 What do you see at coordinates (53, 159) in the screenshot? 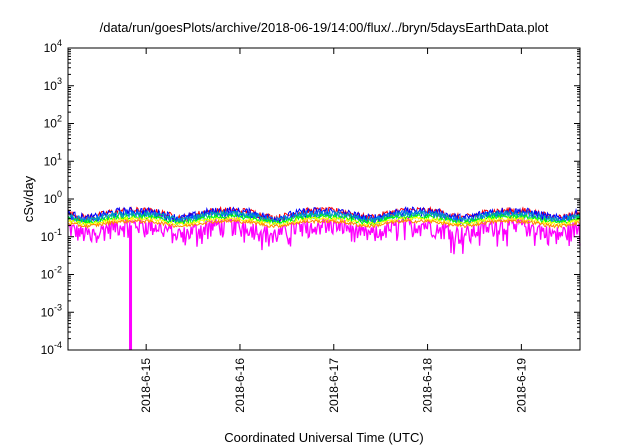
I see `y-tick-label: 10¹` at bounding box center [53, 159].